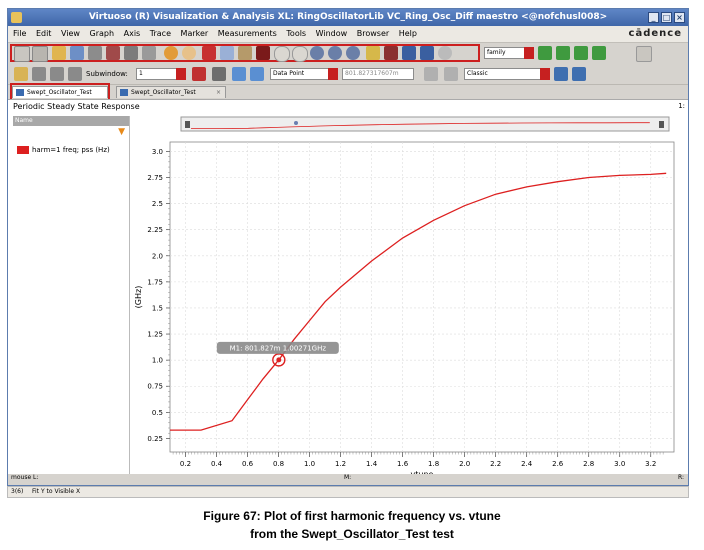  I want to click on maximize-button: □, so click(666, 17).